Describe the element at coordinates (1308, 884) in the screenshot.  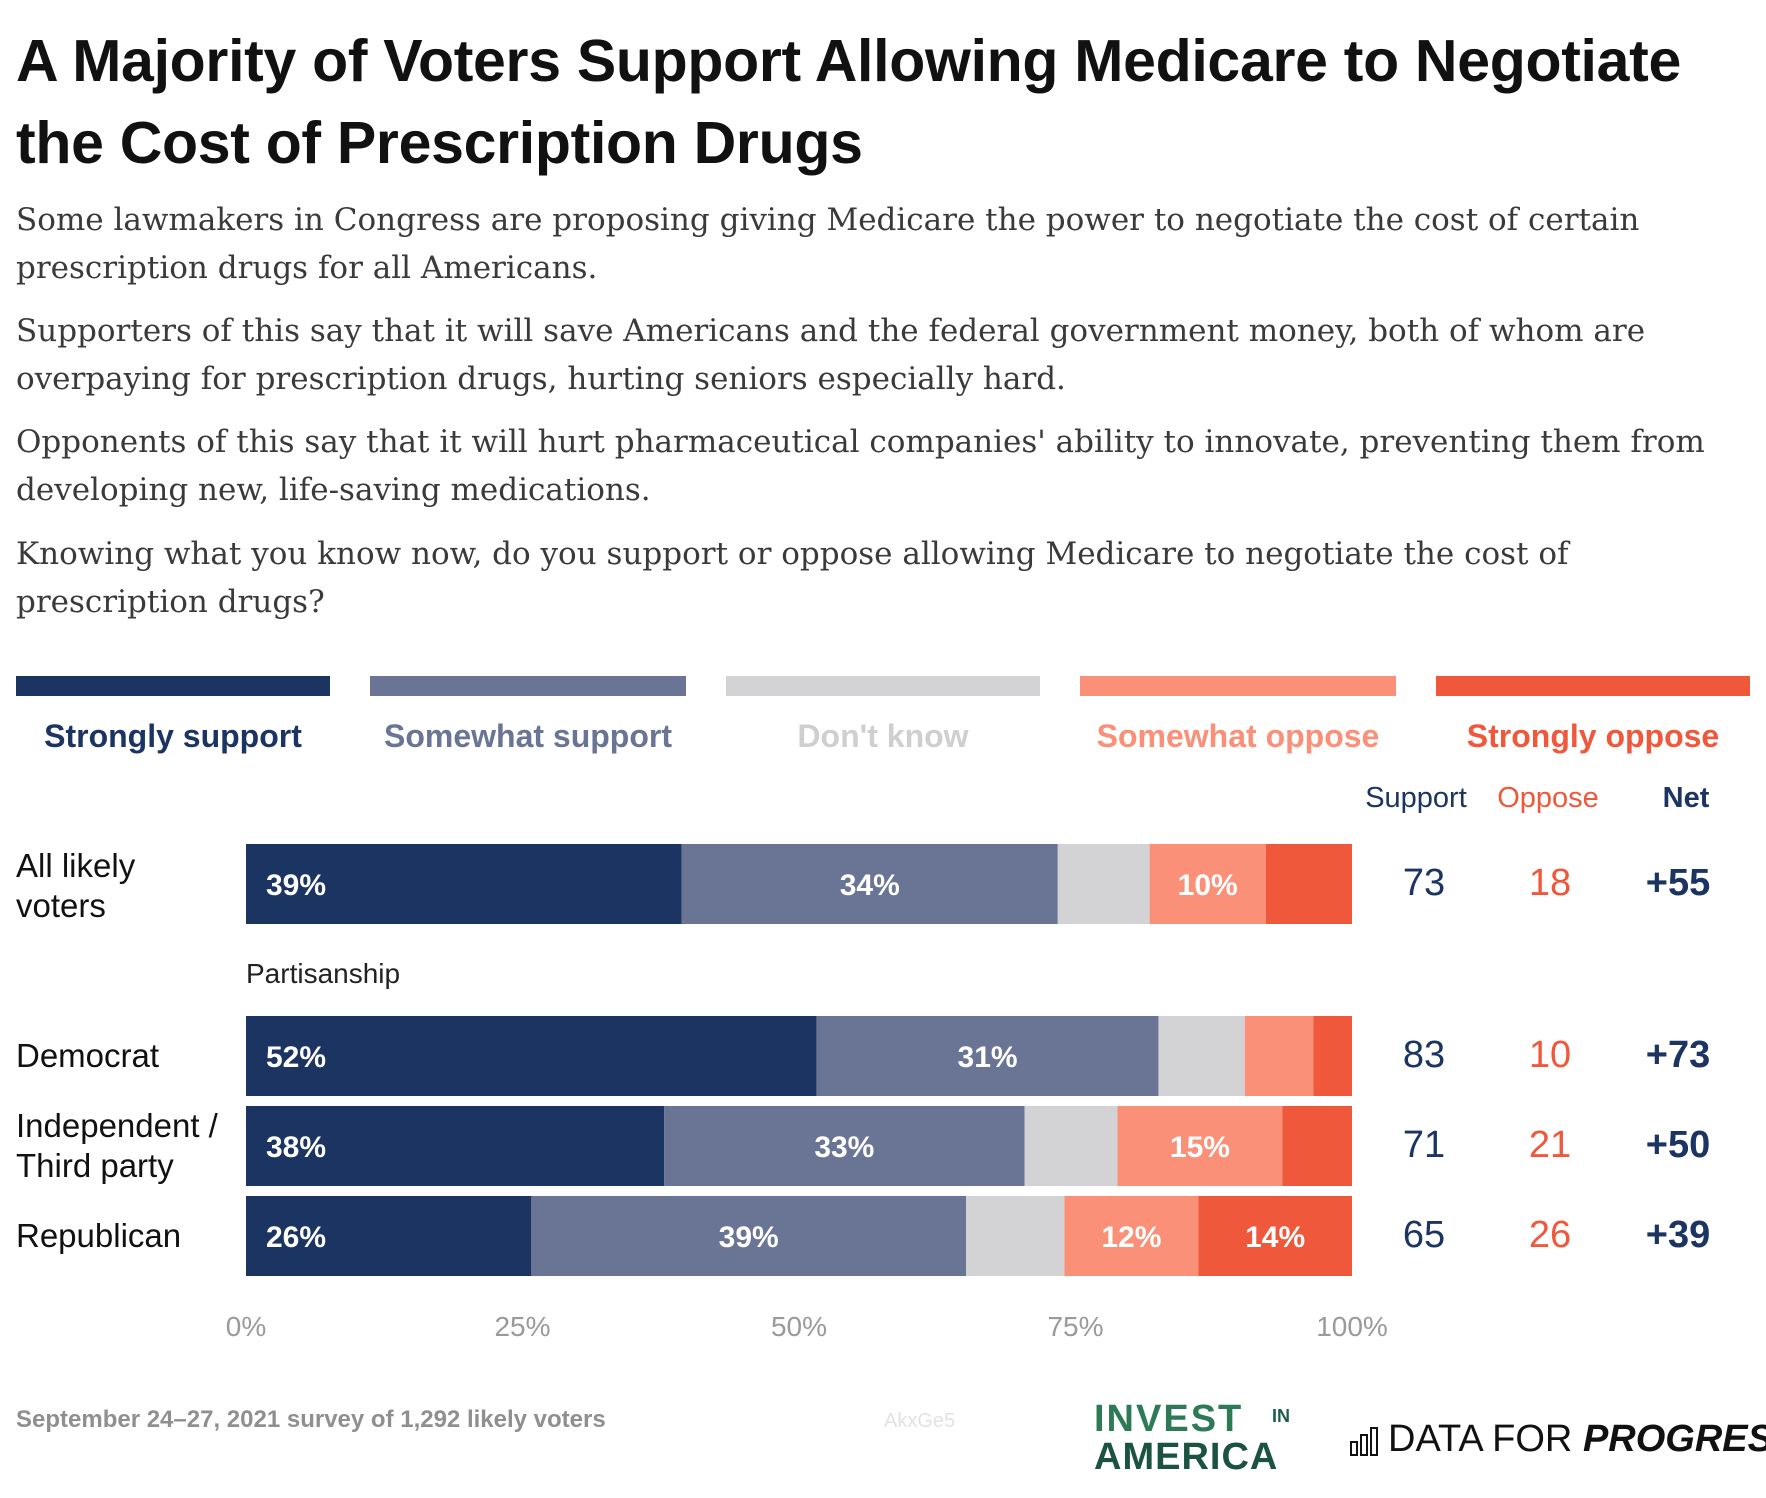
I see `bar-segment-all-likely-voters-strongly-oppose` at that location.